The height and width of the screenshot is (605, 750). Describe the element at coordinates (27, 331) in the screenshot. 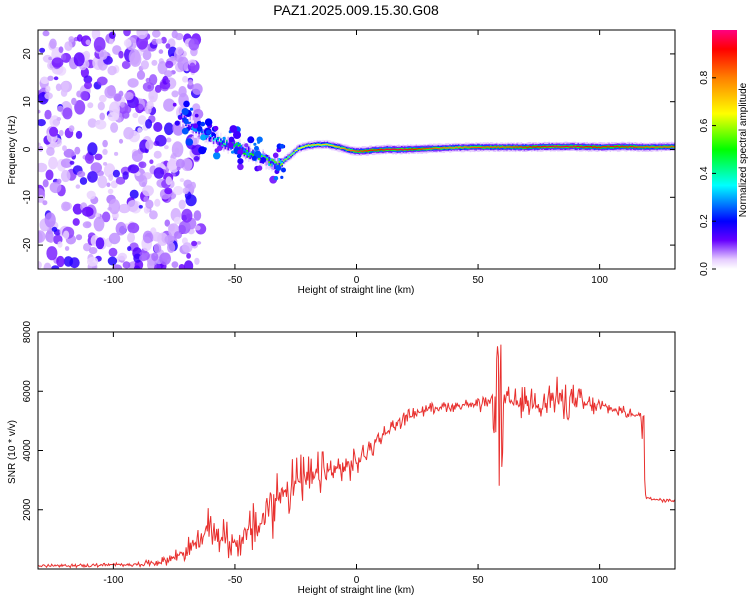

I see `snr-y-tick-label: 8000` at that location.